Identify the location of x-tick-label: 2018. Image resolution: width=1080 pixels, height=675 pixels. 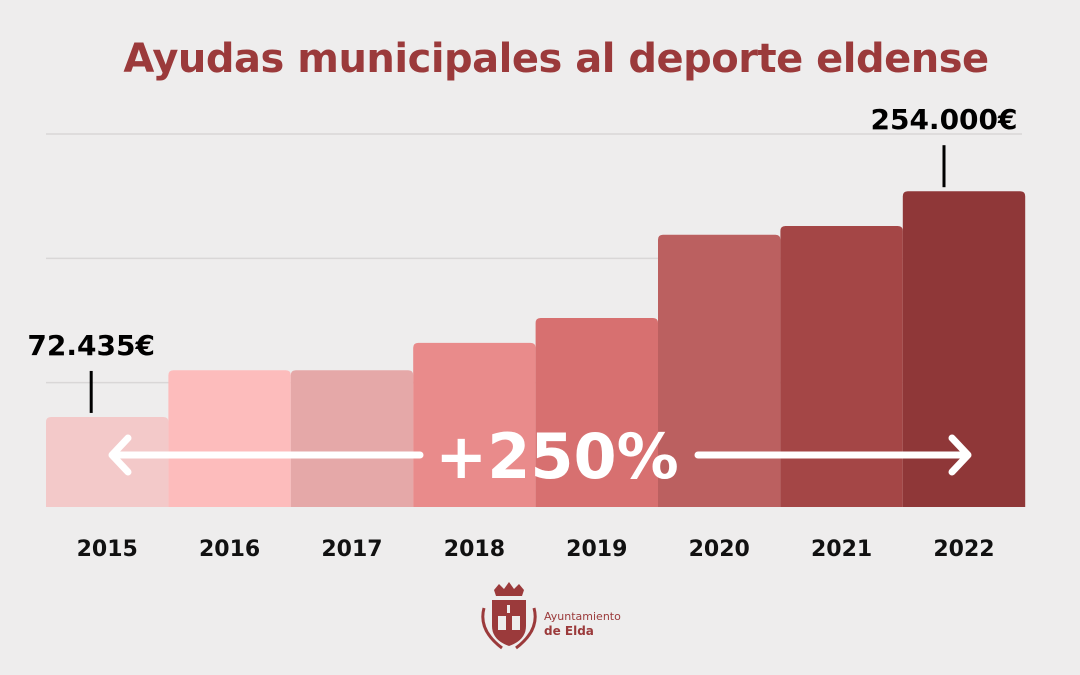
(474, 549).